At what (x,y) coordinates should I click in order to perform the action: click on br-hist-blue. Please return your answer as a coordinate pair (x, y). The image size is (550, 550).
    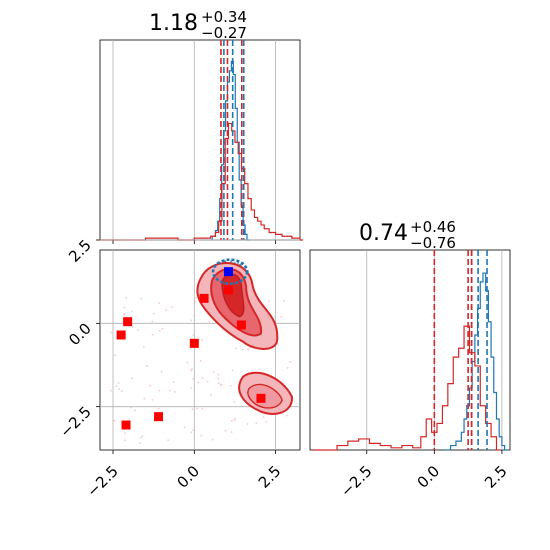
    Looking at the image, I should click on (476, 361).